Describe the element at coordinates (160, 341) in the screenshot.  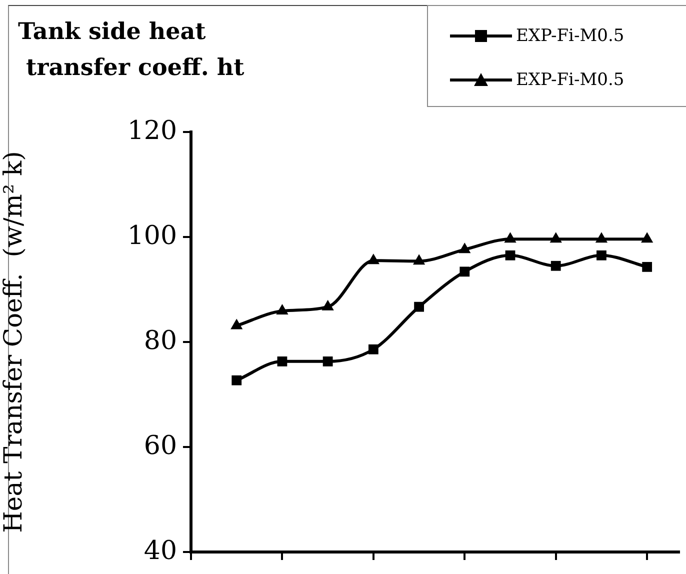
I see `y-tick-label: 80` at that location.